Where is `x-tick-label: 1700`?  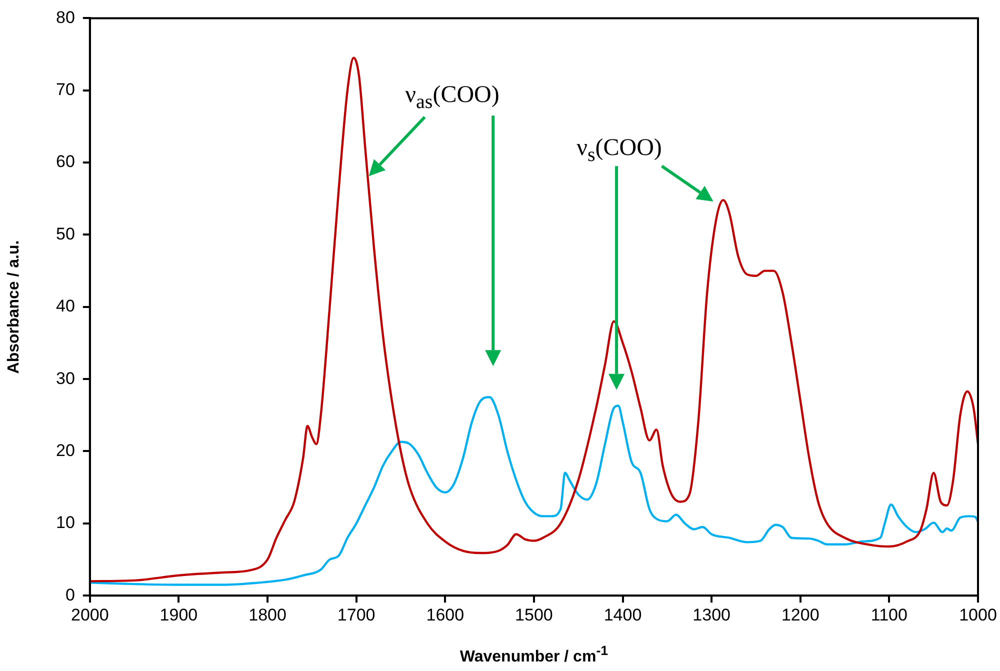
x-tick-label: 1700 is located at coordinates (356, 614).